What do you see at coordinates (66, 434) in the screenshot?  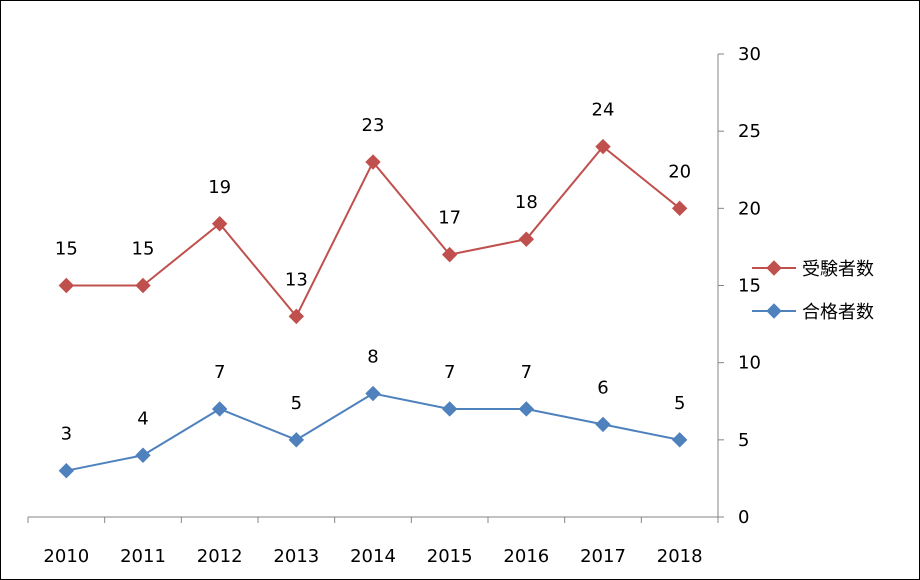 I see `data-label: 3` at bounding box center [66, 434].